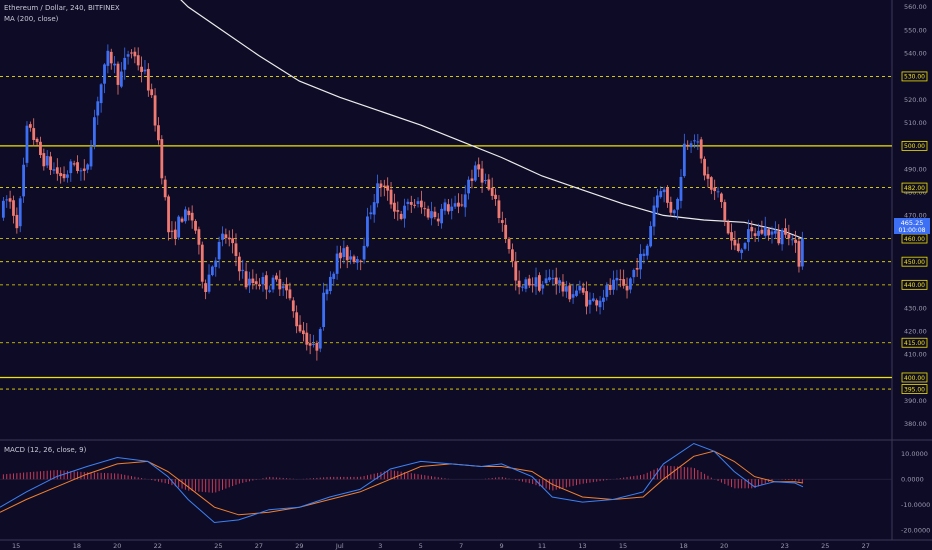  Describe the element at coordinates (912, 223) in the screenshot. I see `current-price-value: 465.25` at that location.